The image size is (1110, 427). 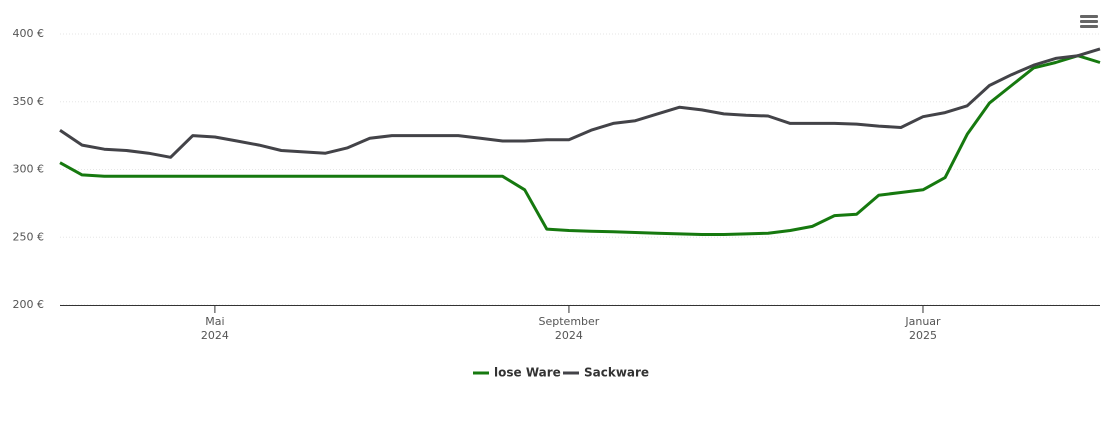 I want to click on legend-item: lose Ware, so click(x=517, y=373).